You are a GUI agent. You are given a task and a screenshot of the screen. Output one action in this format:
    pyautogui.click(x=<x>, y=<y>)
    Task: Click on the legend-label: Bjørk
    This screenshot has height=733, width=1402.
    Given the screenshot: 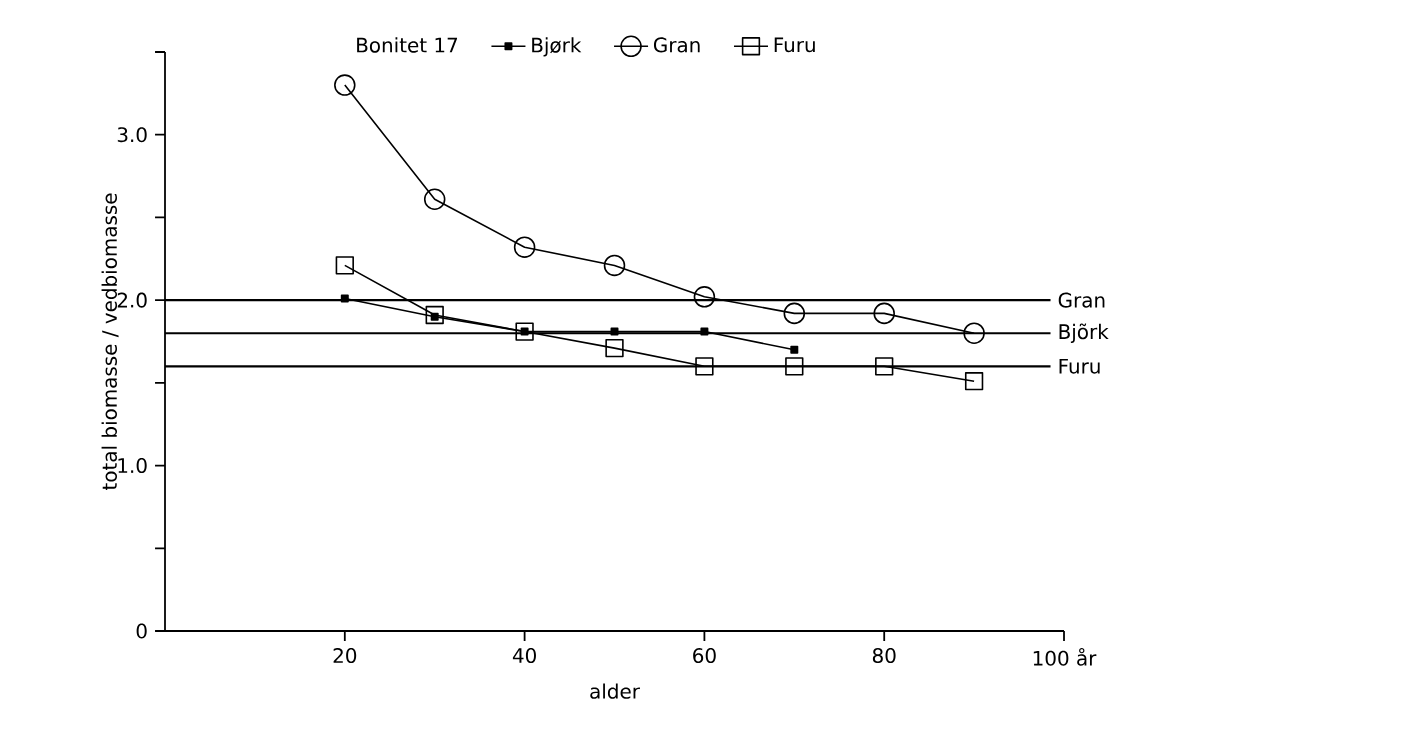 What is the action you would take?
    pyautogui.click(x=557, y=47)
    